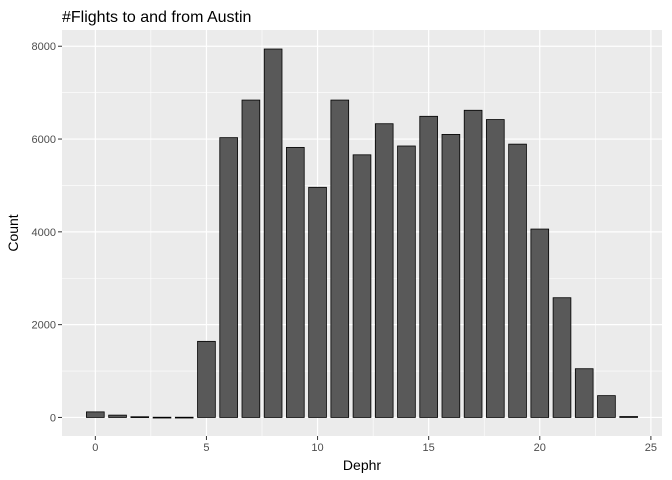 The height and width of the screenshot is (480, 672). What do you see at coordinates (156, 17) in the screenshot?
I see `chart-title: #Flights to and from Austin` at bounding box center [156, 17].